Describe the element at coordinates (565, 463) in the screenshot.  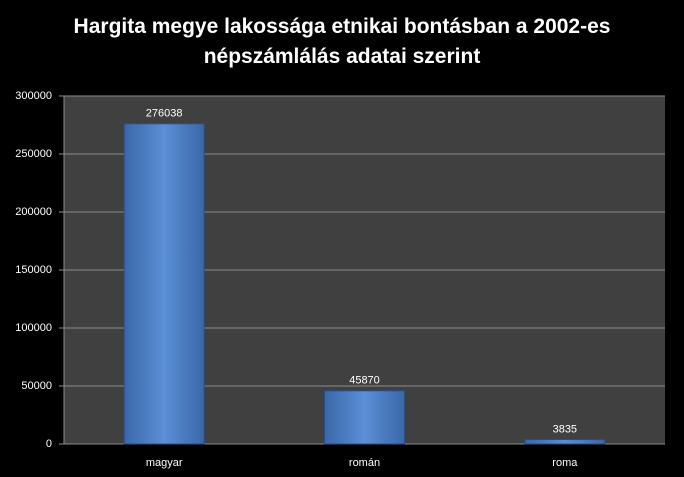
I see `x-tick-label: roma` at that location.